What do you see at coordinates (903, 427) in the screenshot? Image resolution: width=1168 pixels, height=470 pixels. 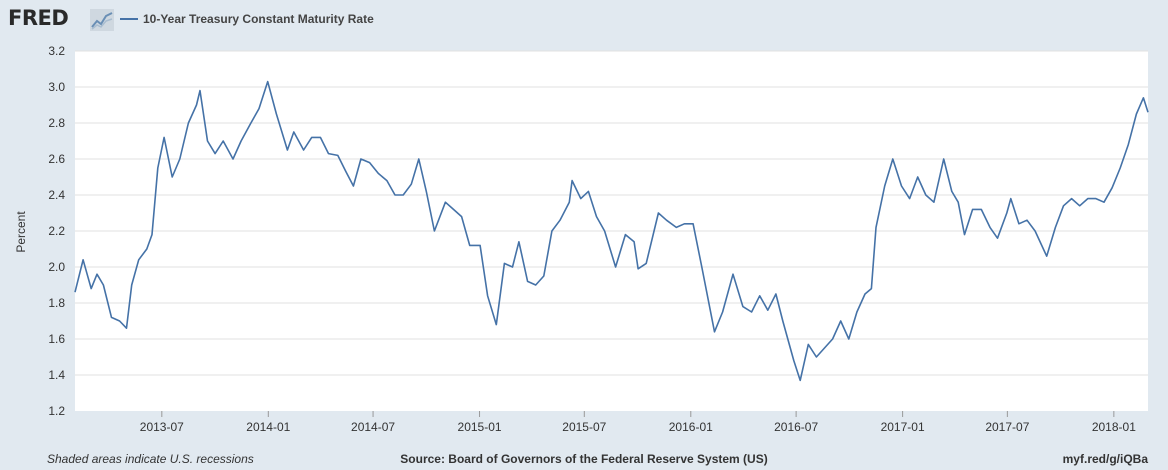 I see `x-tick-label: 2017-01` at bounding box center [903, 427].